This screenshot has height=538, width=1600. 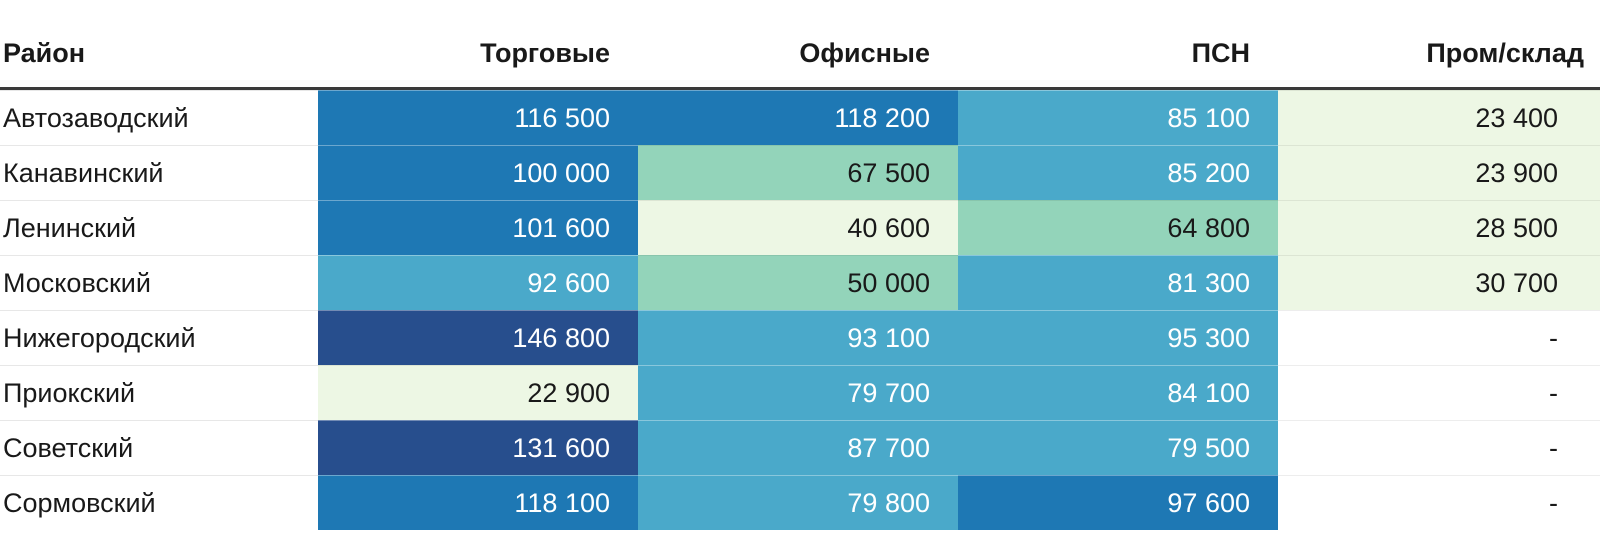 I want to click on value-cell: 97 600, so click(x=1118, y=502).